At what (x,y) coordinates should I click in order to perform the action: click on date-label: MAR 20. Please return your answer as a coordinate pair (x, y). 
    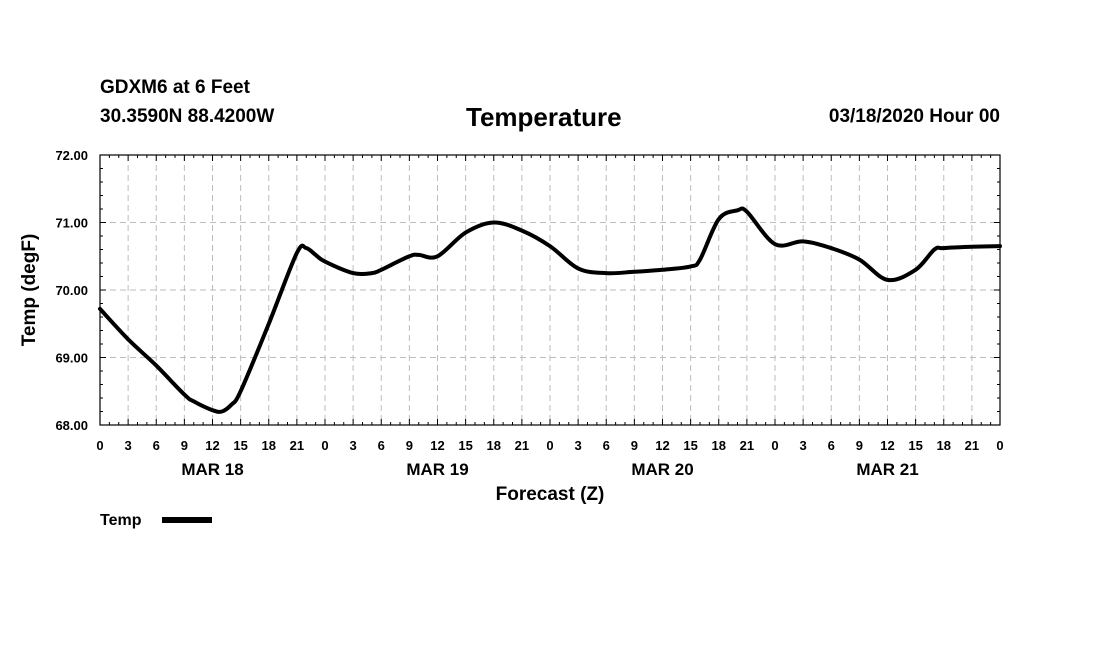
    Looking at the image, I should click on (662, 469).